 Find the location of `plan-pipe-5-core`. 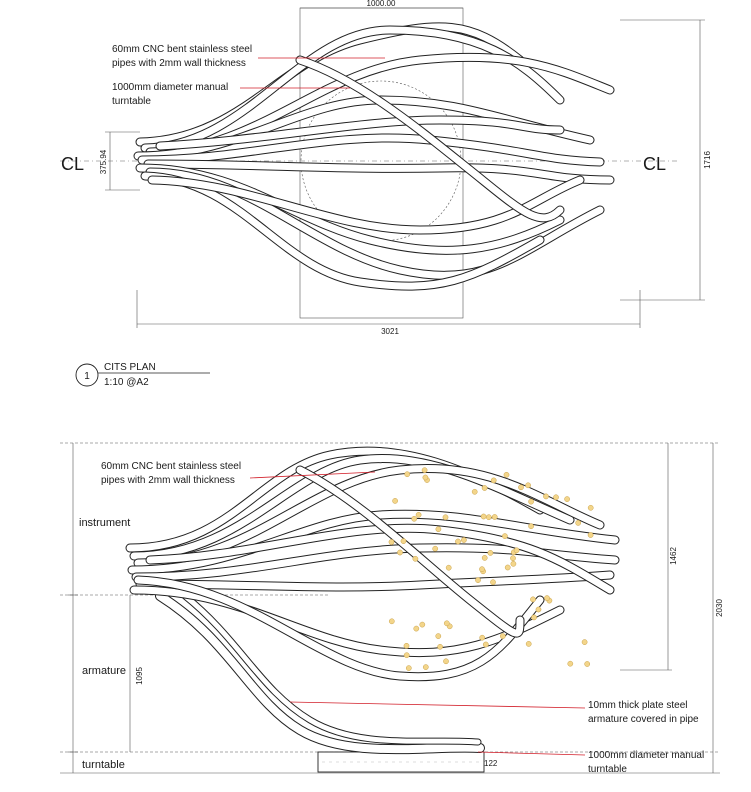

plan-pipe-5-core is located at coordinates (371, 150).